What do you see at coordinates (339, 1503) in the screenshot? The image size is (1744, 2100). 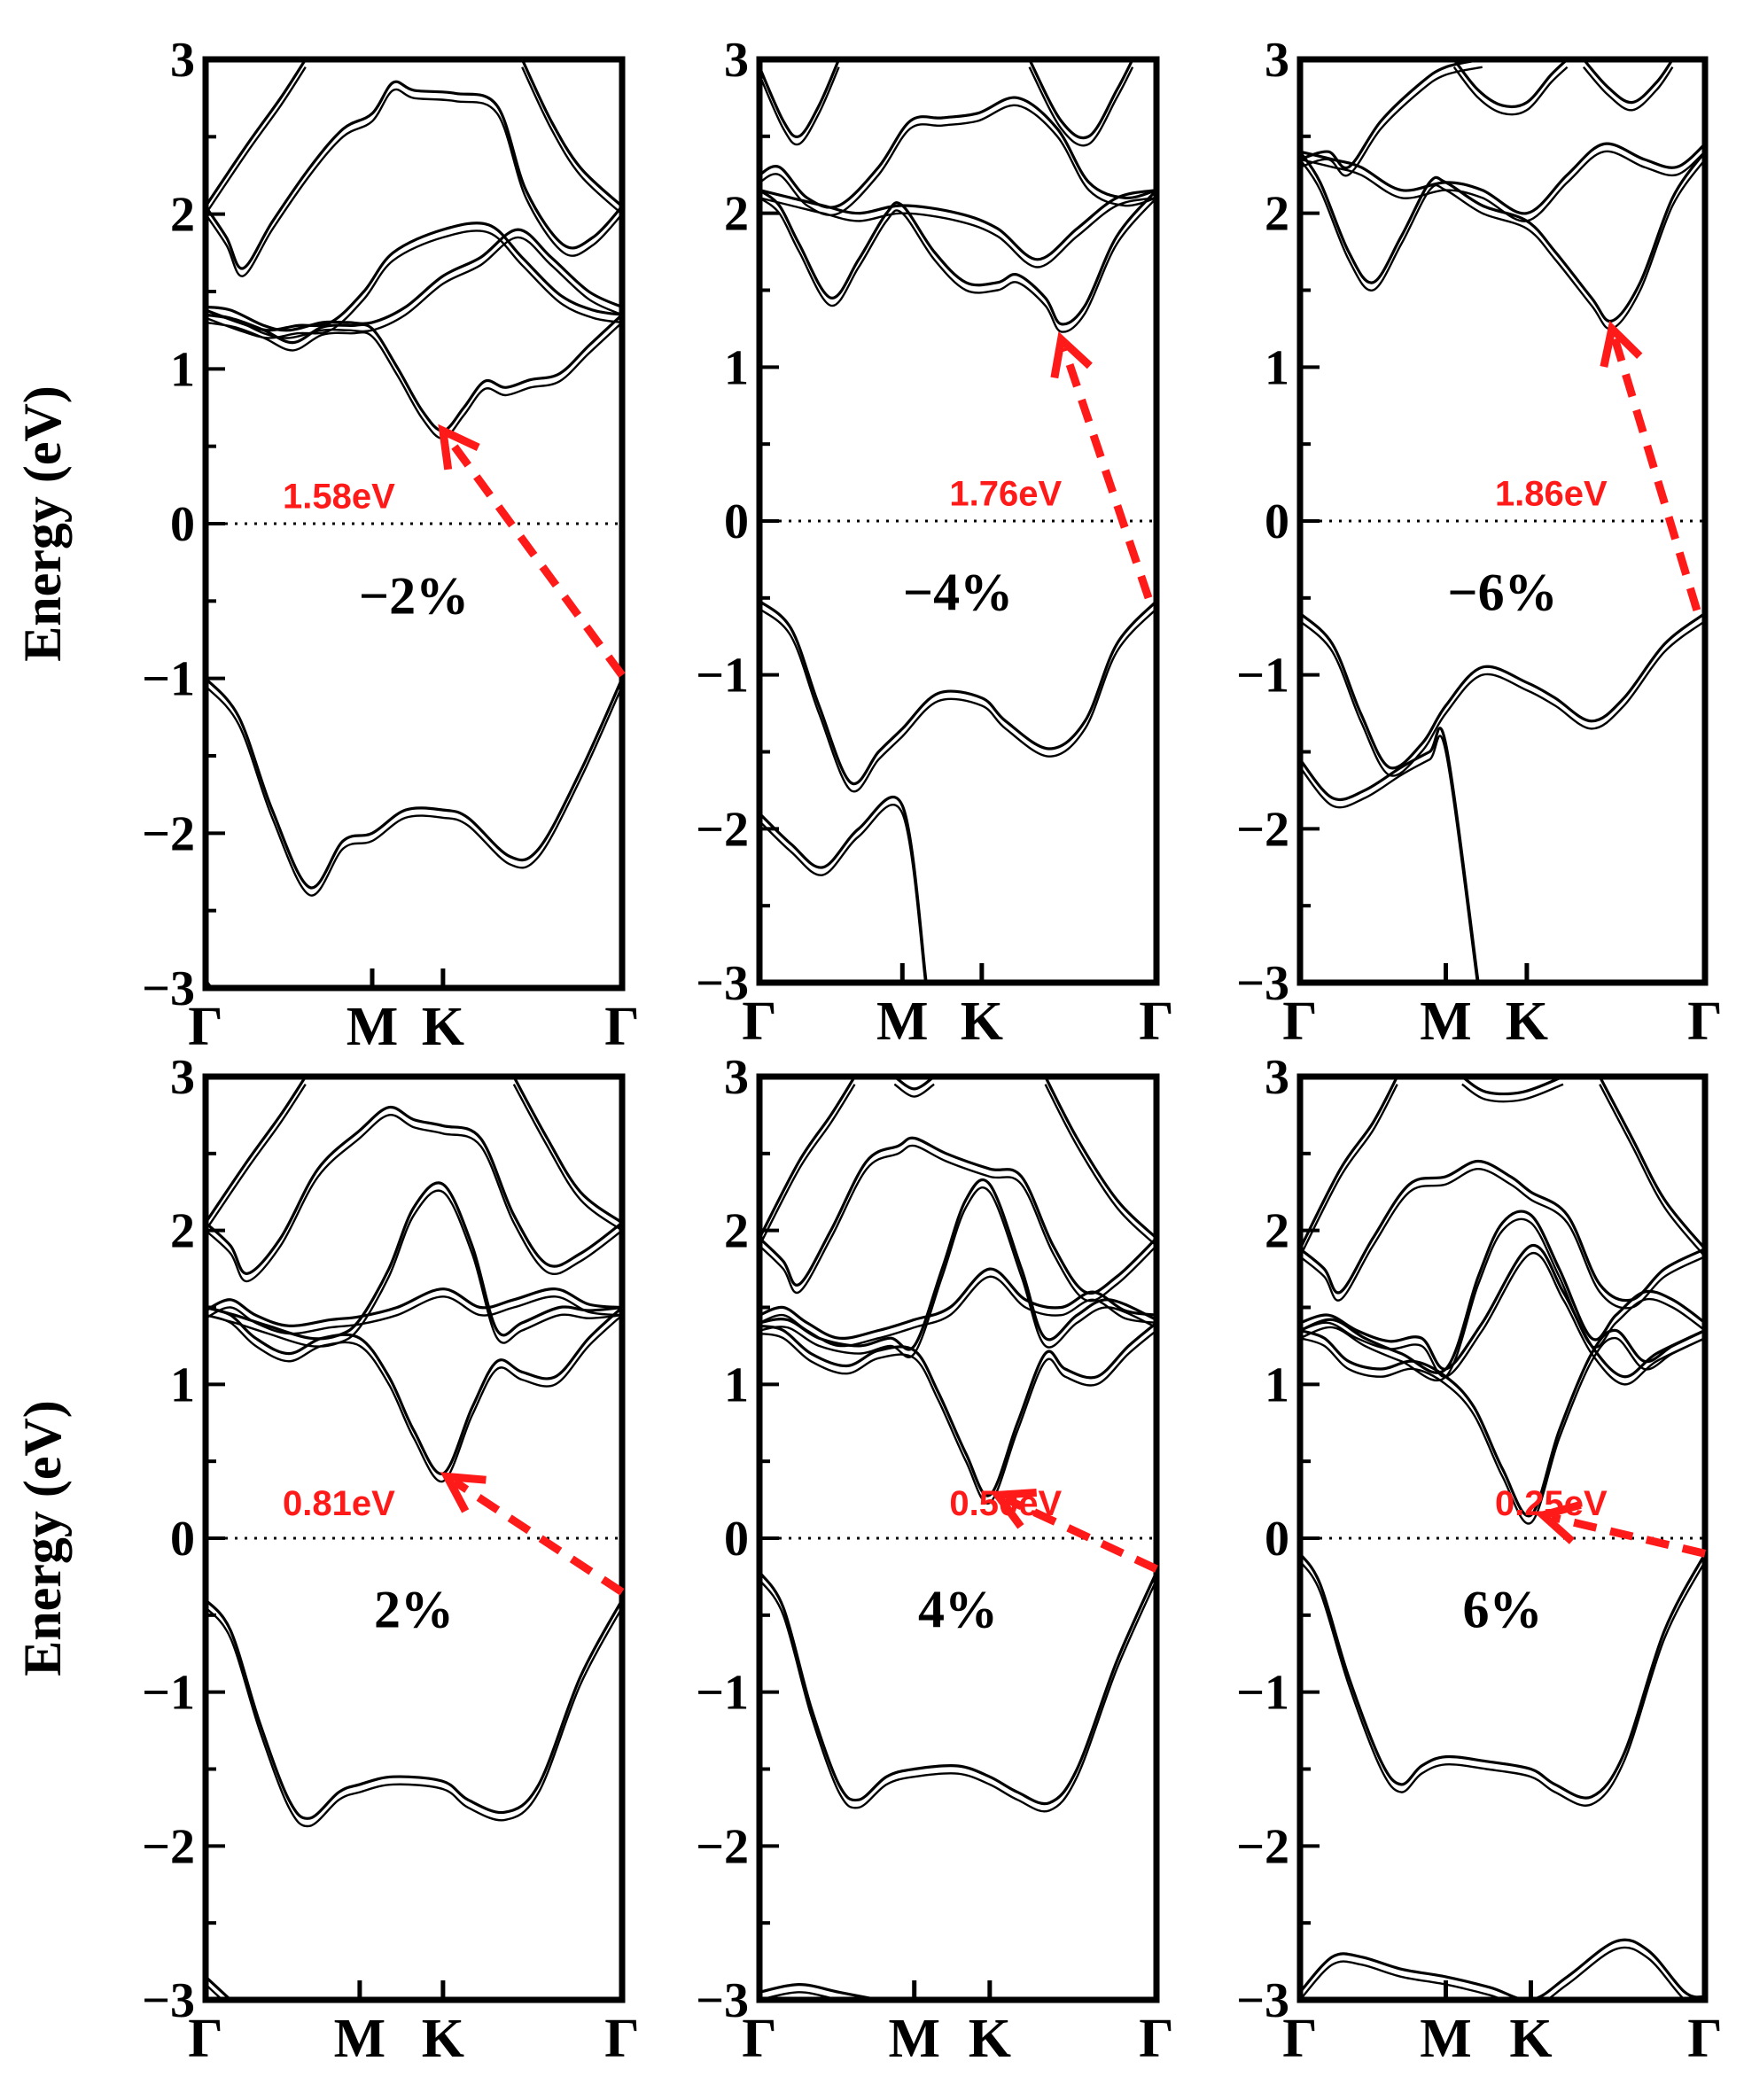 I see `band-gap-label: 0.81eV` at bounding box center [339, 1503].